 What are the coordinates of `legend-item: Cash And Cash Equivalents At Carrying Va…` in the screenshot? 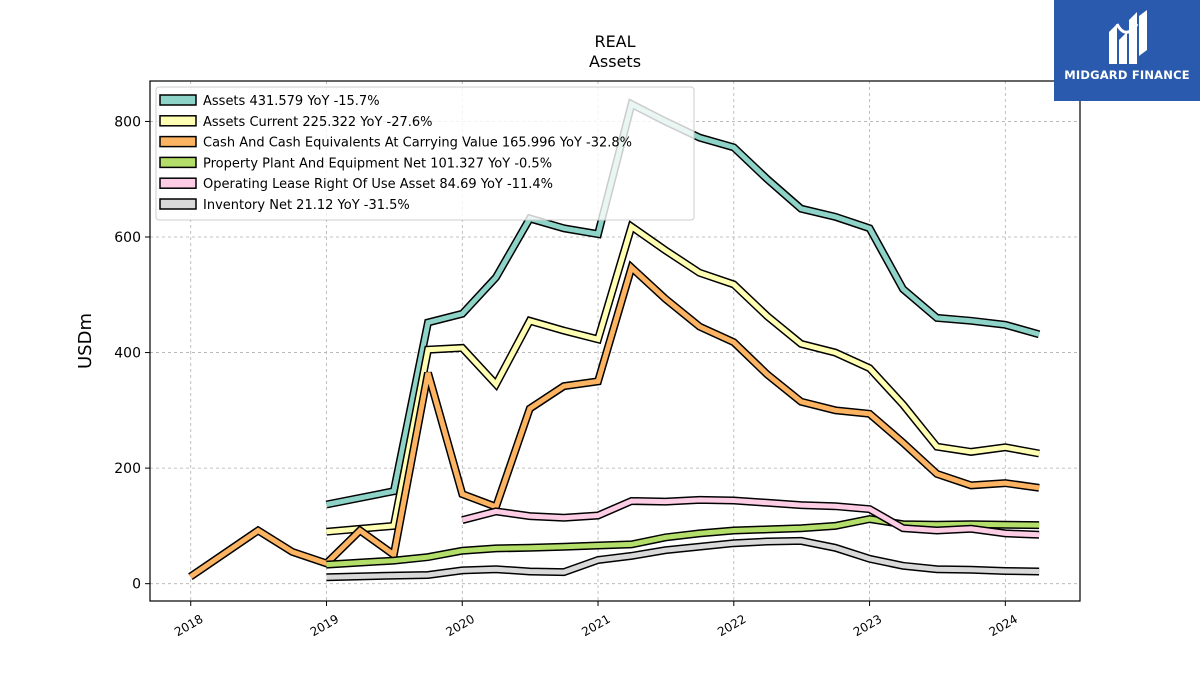 It's located at (395, 143).